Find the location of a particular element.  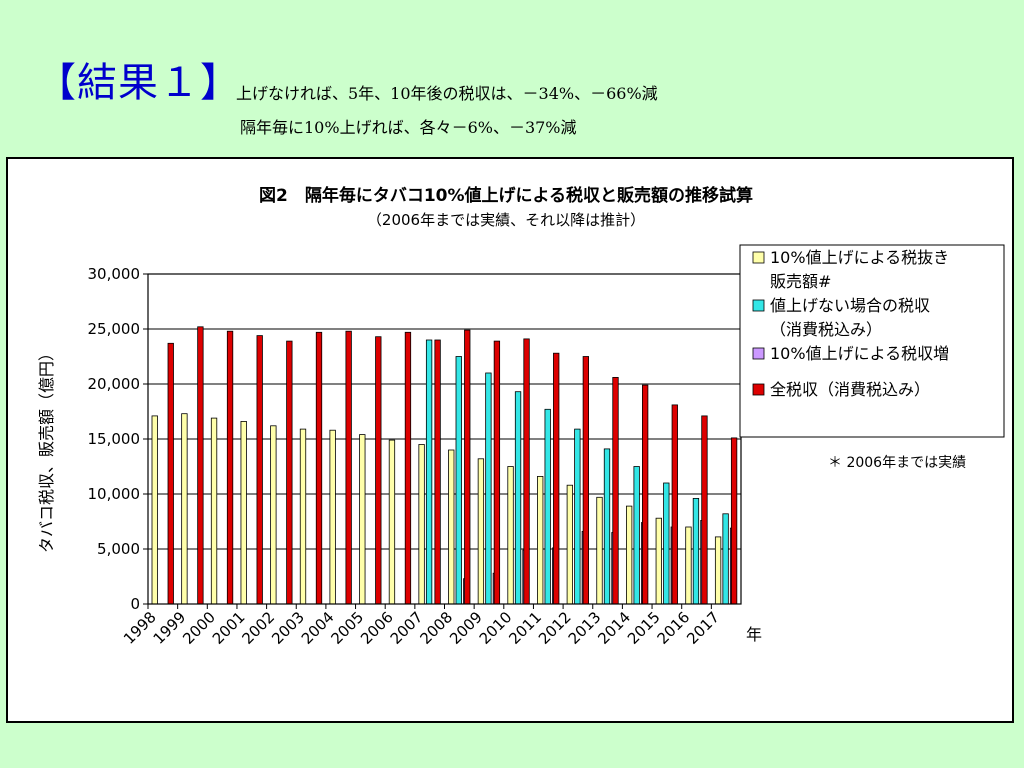

y-tick-label: 25,000 is located at coordinates (114, 329).